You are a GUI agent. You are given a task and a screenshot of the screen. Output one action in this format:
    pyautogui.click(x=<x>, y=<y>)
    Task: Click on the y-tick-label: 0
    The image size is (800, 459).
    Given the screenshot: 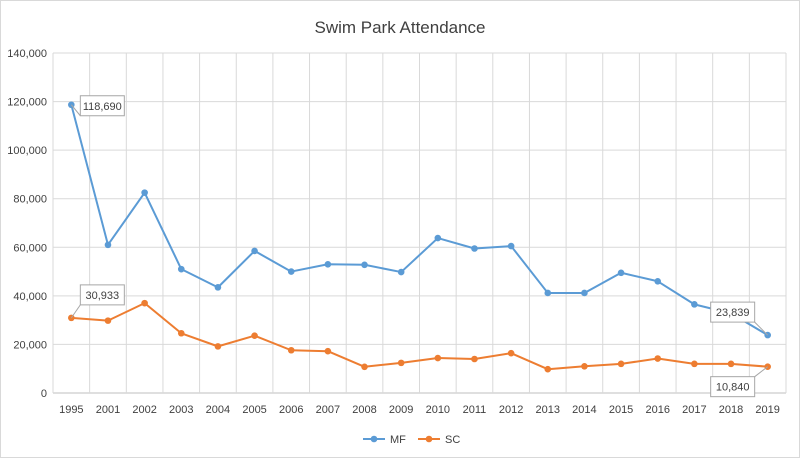 What is the action you would take?
    pyautogui.click(x=44, y=394)
    